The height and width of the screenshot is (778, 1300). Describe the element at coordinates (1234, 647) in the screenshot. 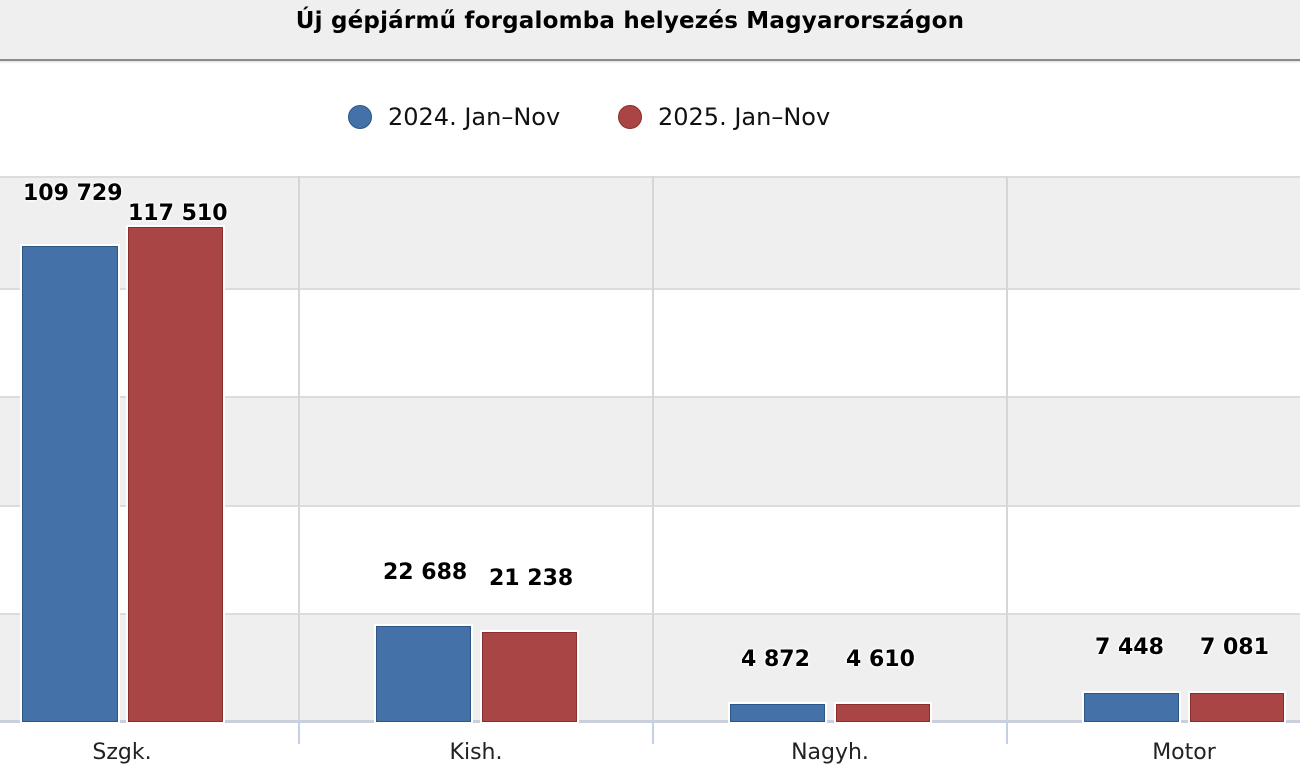

I see `data-label: 7 081` at that location.